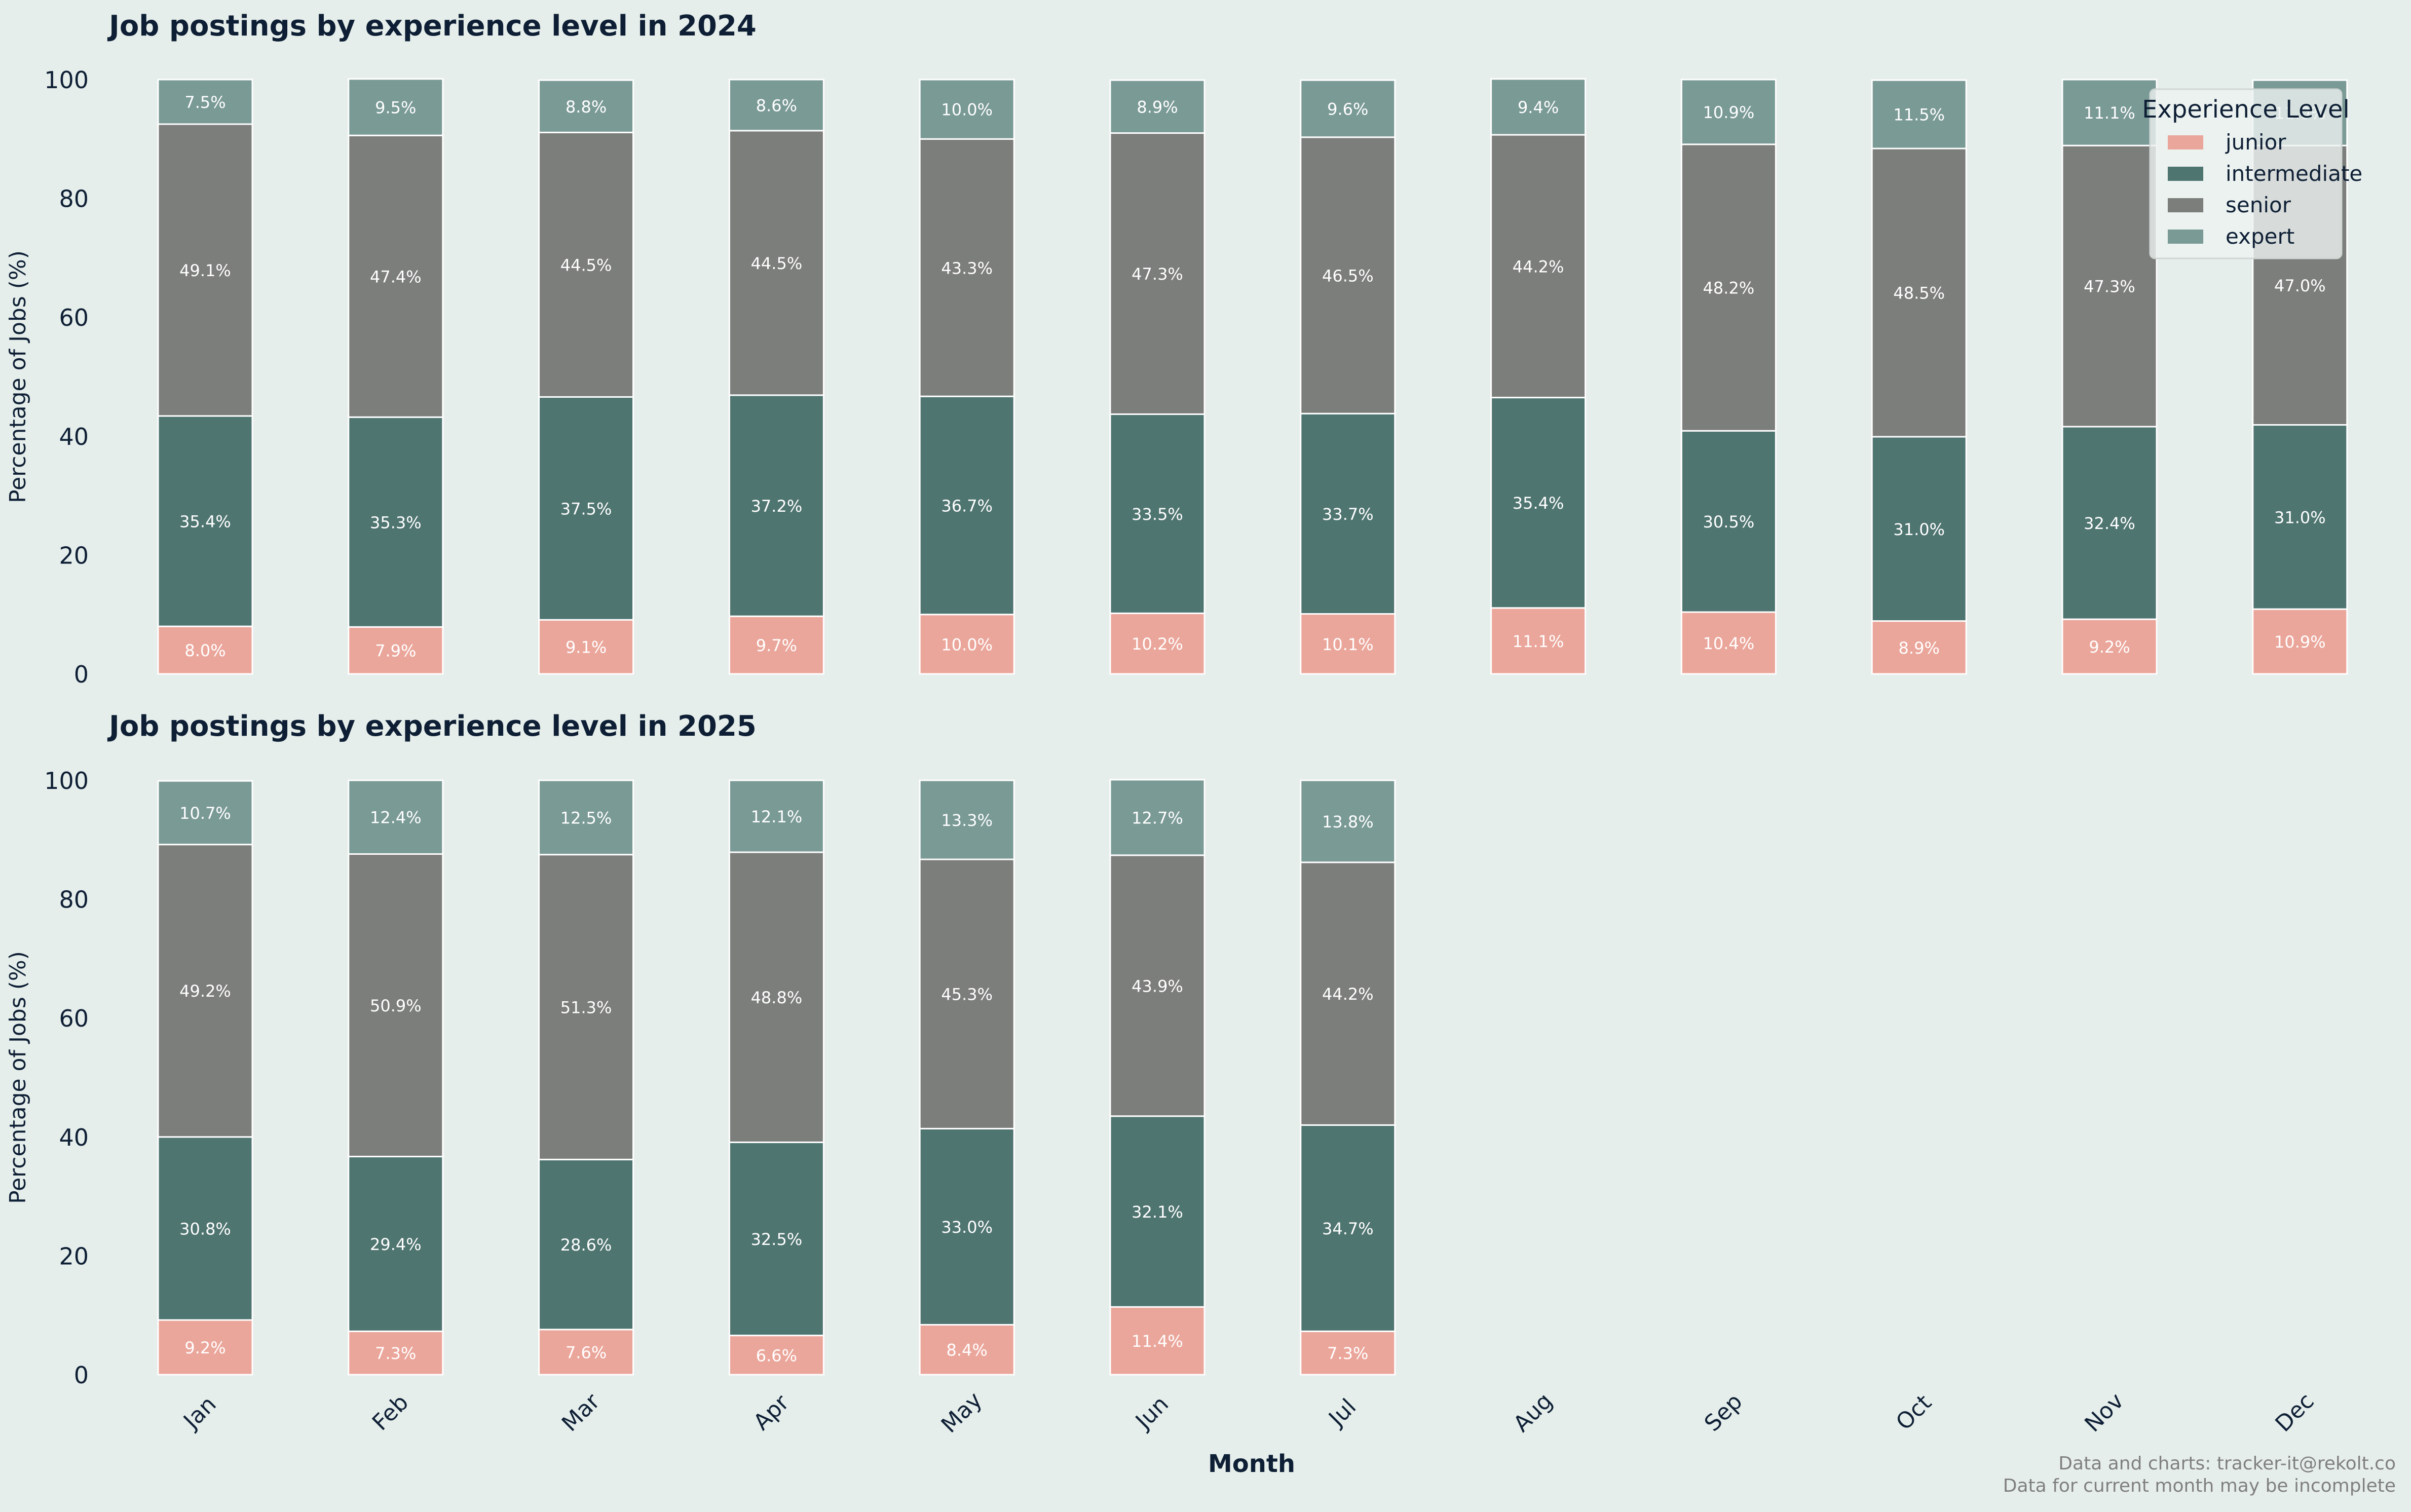  I want to click on data-label-expert-jun: 8.9%, so click(1157, 107).